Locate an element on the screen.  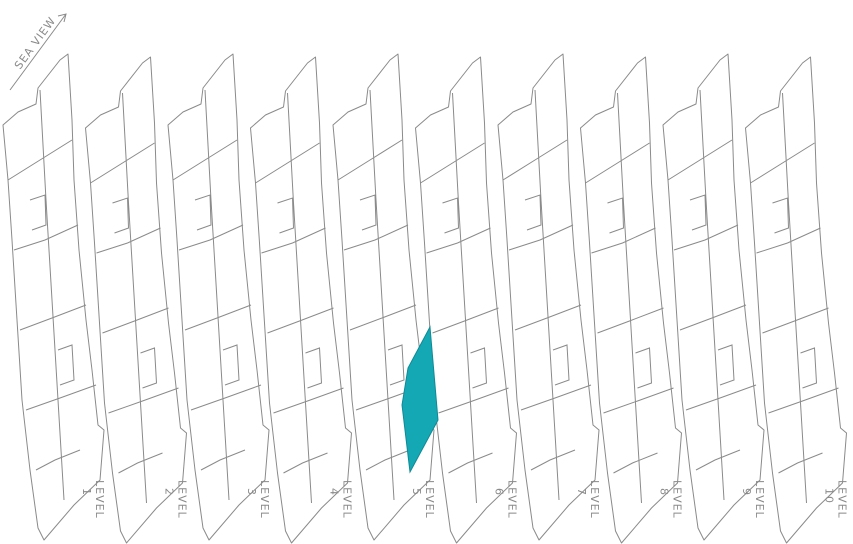
level-number: 10 is located at coordinates (829, 496).